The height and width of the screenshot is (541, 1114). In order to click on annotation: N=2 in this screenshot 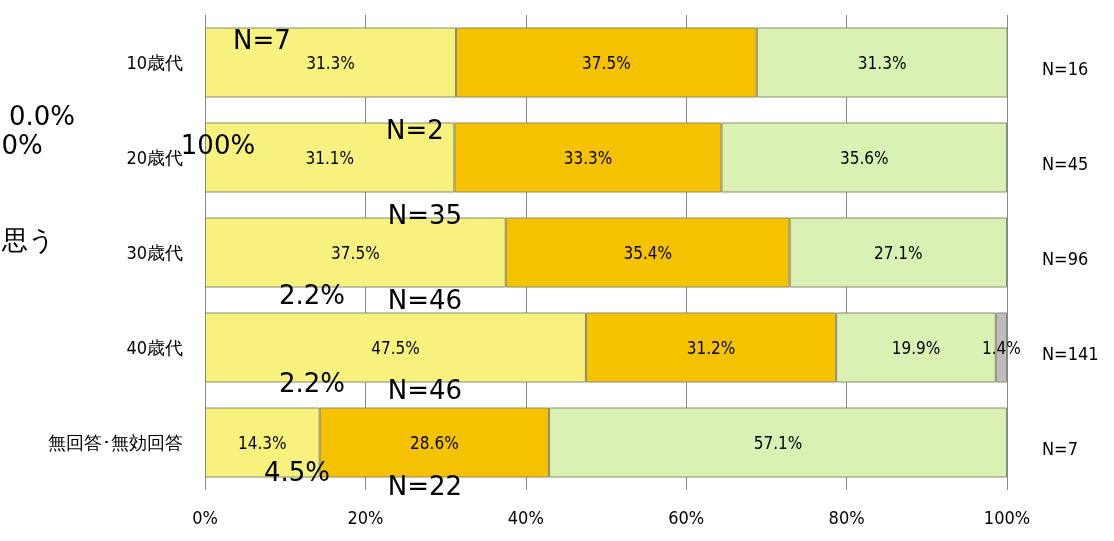, I will do `click(415, 130)`.